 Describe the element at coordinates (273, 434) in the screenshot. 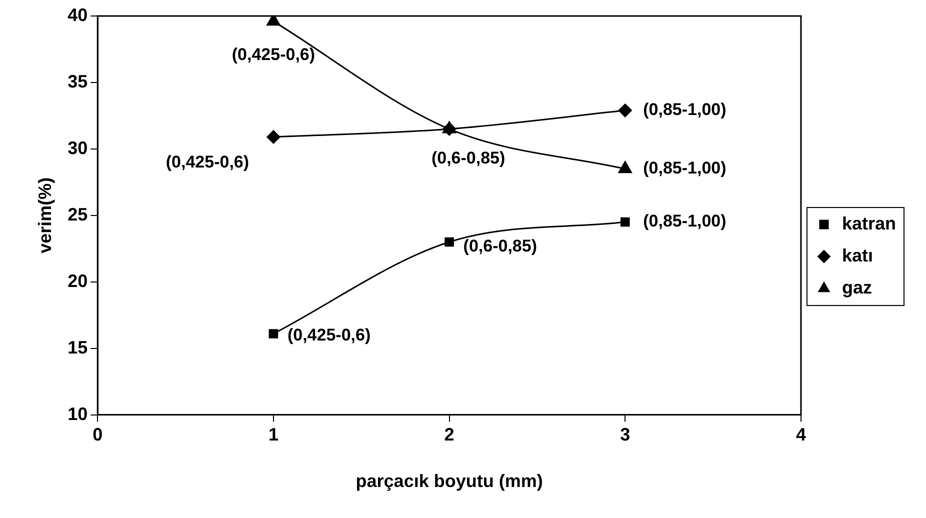

I see `x-tick-label: 1` at that location.